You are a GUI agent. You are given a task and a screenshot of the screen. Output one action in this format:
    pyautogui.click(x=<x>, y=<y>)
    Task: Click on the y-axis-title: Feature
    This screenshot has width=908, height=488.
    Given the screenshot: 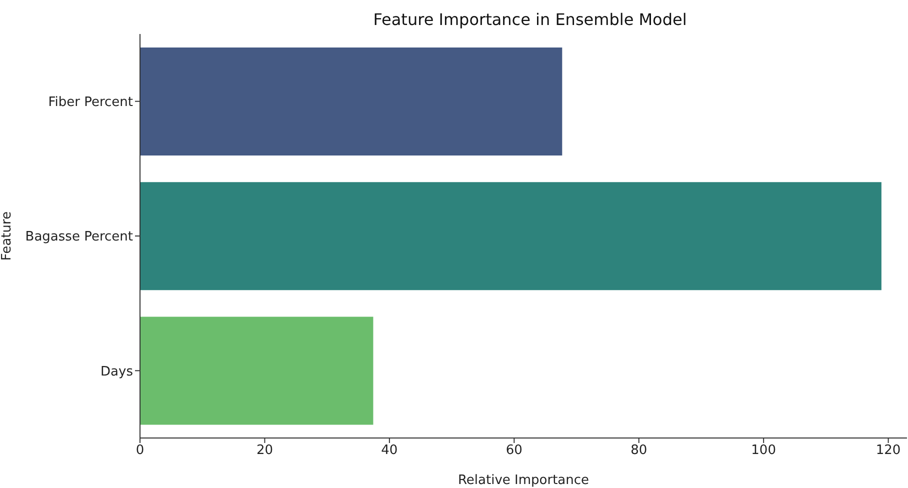 What is the action you would take?
    pyautogui.click(x=7, y=236)
    